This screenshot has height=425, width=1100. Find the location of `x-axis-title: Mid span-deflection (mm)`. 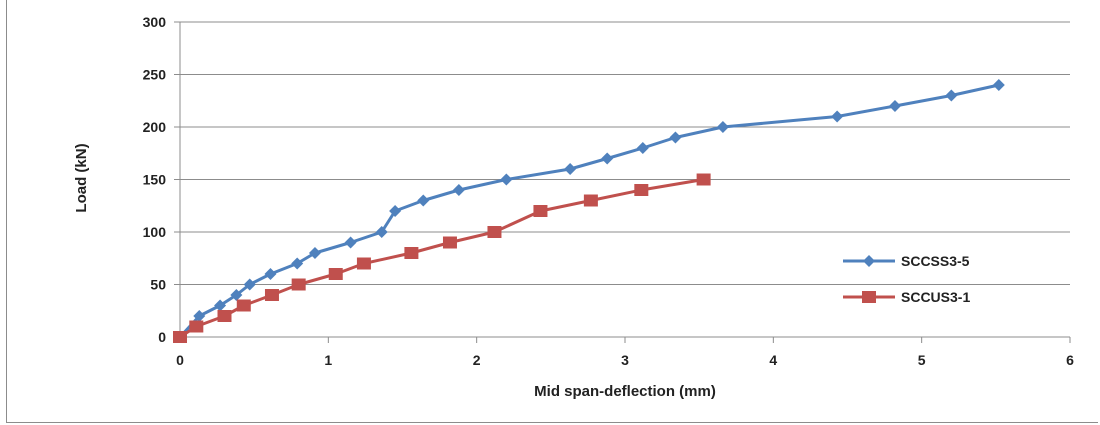

x-axis-title: Mid span-deflection (mm) is located at coordinates (625, 391).